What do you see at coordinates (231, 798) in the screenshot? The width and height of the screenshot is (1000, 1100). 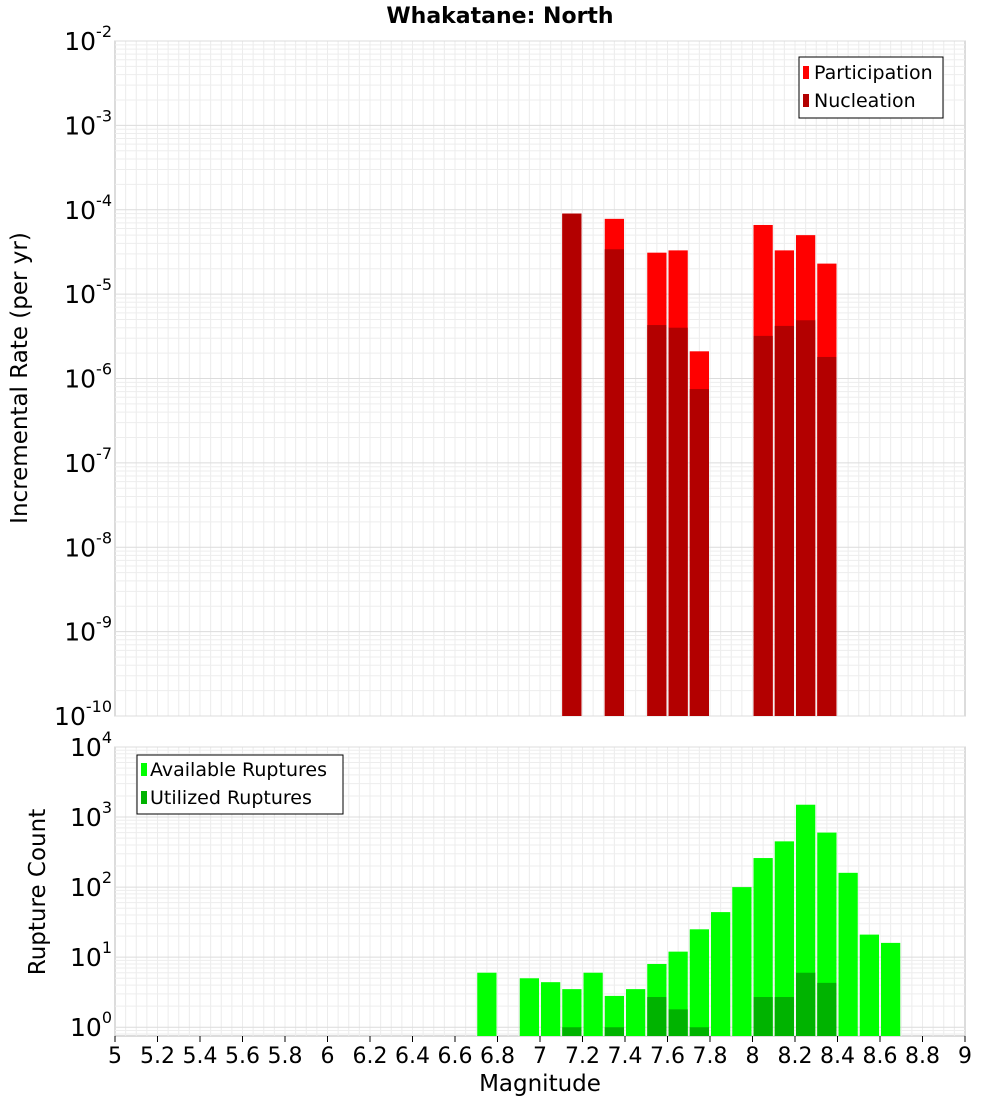 I see `legend-label-utilized: Utilized Ruptures` at bounding box center [231, 798].